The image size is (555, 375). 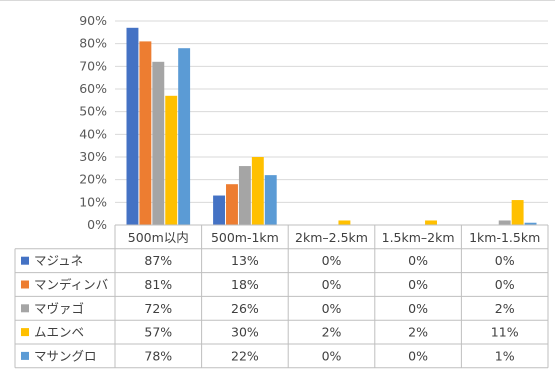 What do you see at coordinates (504, 237) in the screenshot?
I see `x-tick-label: 1km-1.5km` at bounding box center [504, 237].